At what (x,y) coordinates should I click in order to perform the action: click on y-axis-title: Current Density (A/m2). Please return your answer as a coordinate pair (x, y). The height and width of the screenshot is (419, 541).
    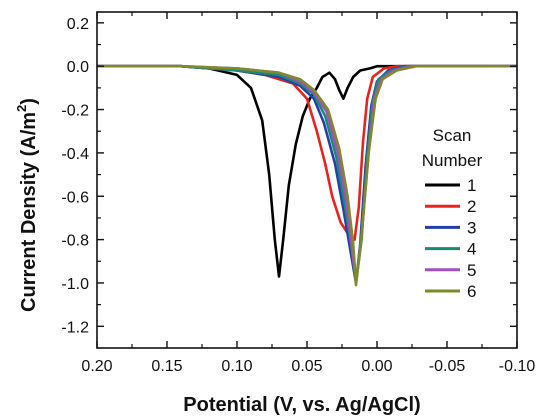
    Looking at the image, I should click on (27, 205).